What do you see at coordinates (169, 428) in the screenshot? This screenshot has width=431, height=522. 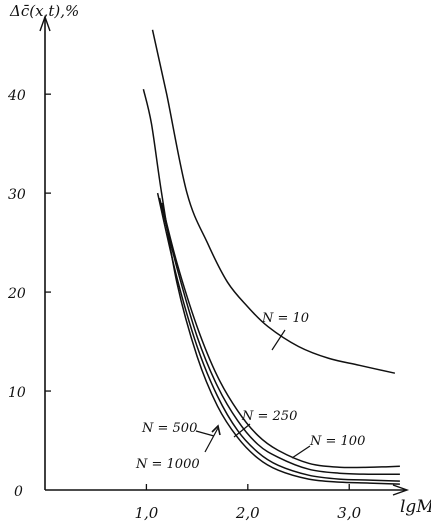 I see `series-label-n-500: N = 500` at bounding box center [169, 428].